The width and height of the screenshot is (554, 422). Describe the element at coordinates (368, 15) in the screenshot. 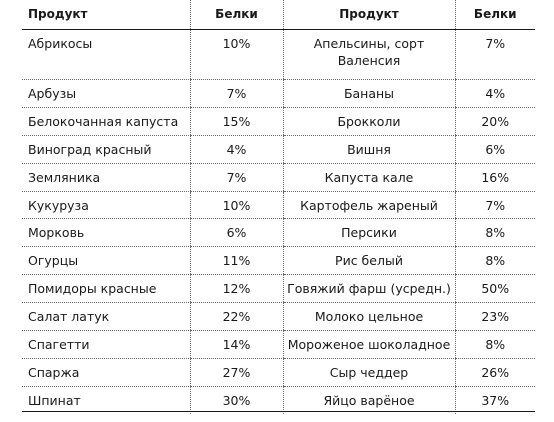

I see `header-product-right: Продукт` at that location.